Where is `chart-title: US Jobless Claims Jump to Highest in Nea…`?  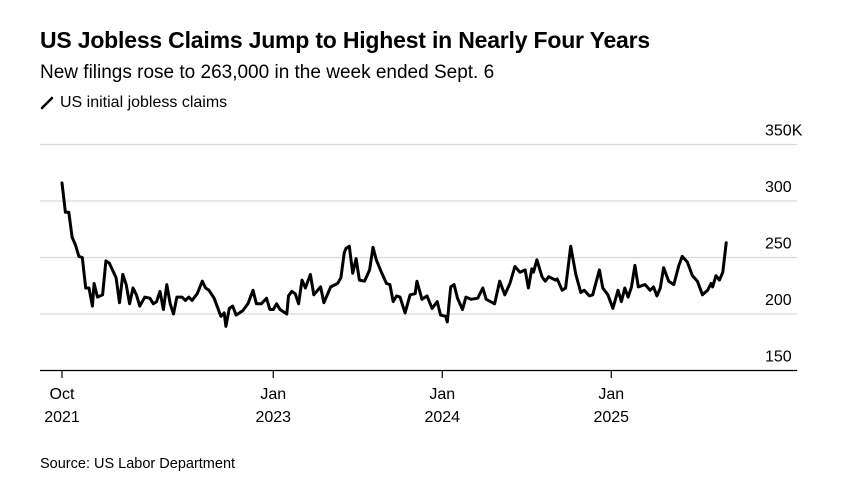 chart-title: US Jobless Claims Jump to Highest in Nea… is located at coordinates (345, 40).